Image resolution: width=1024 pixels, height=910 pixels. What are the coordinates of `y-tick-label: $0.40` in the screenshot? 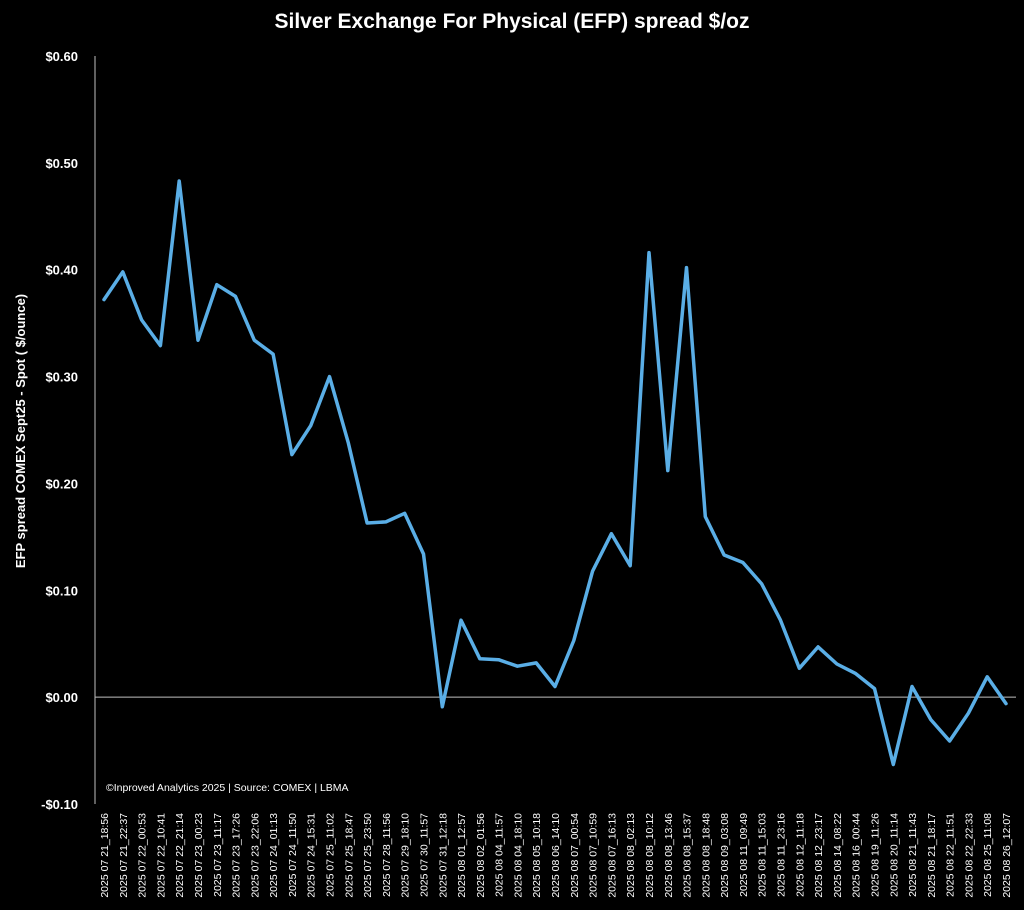 It's located at (61, 270).